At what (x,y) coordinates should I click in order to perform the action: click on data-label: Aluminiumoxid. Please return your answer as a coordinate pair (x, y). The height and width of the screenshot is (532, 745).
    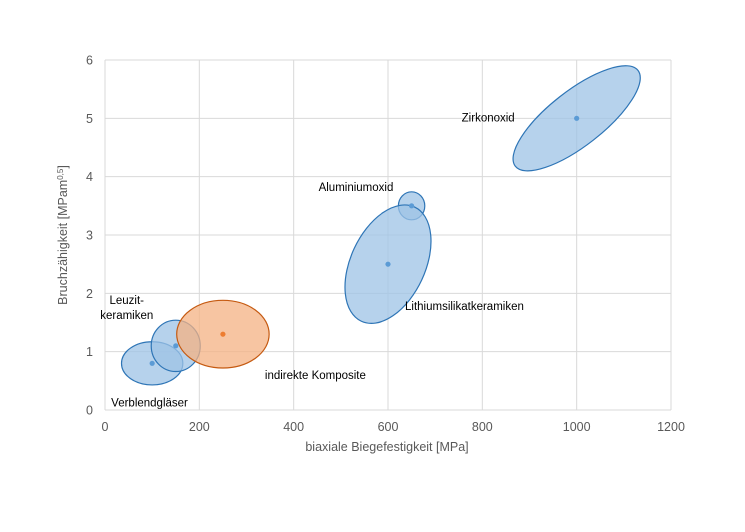
    Looking at the image, I should click on (356, 188).